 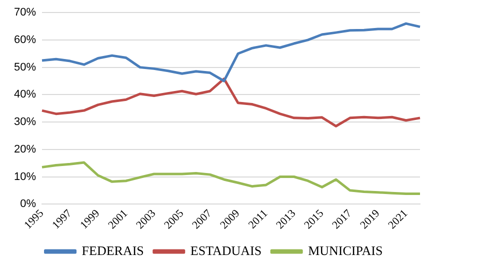 What do you see at coordinates (25, 122) in the screenshot?
I see `y-tick-label: 30%` at bounding box center [25, 122].